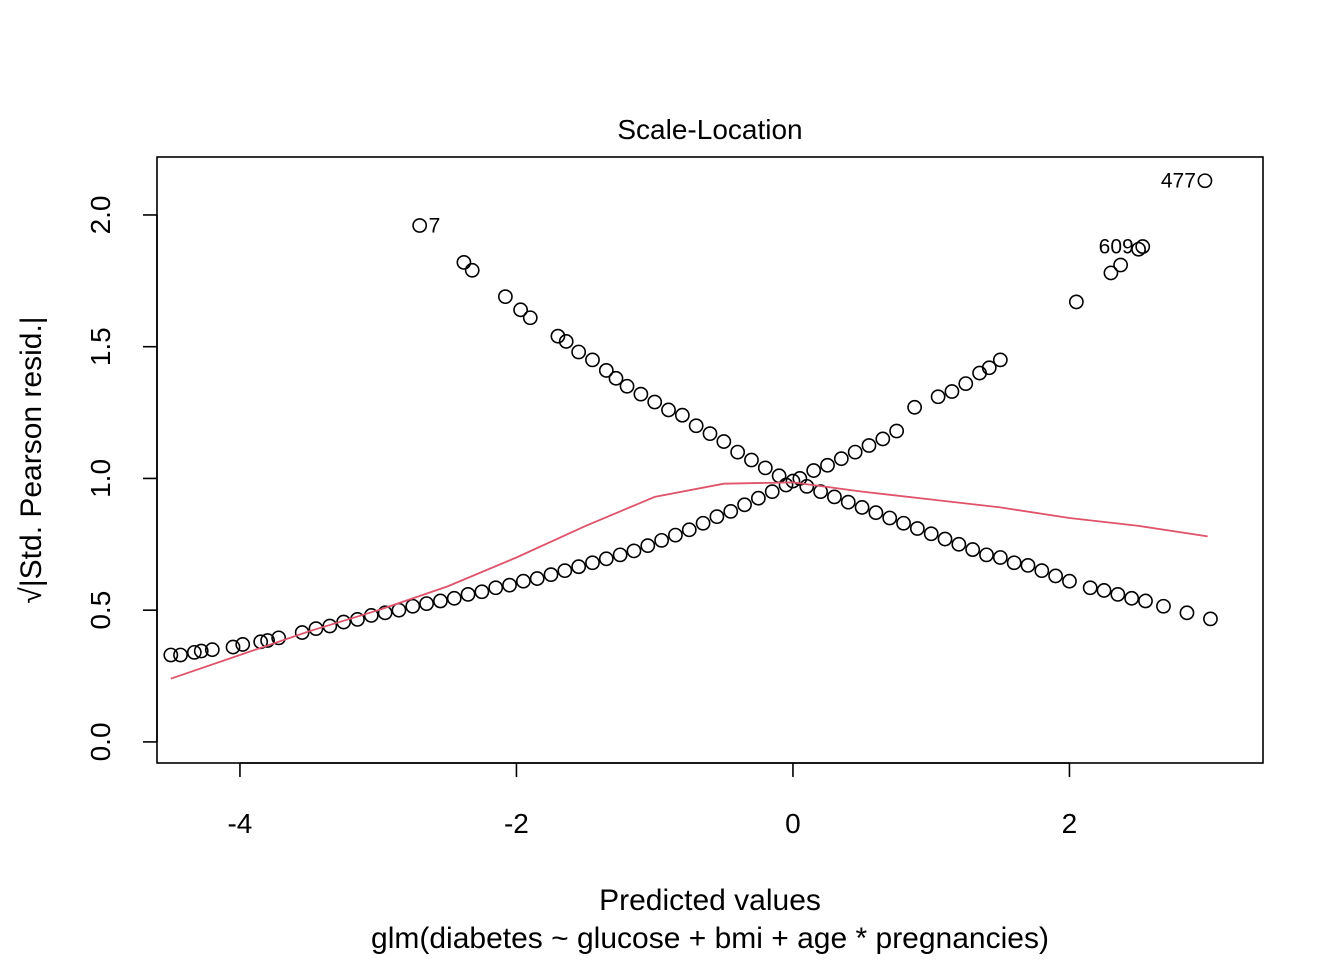  Describe the element at coordinates (100, 214) in the screenshot. I see `y-tick-label: 2.0` at that location.